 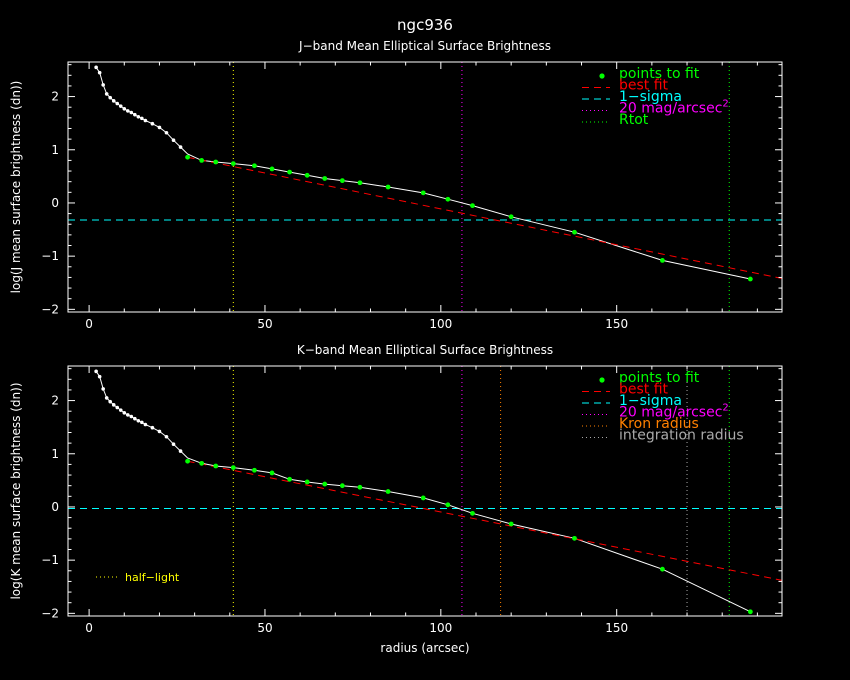 I want to click on figure-title: ngc936, so click(x=425, y=25).